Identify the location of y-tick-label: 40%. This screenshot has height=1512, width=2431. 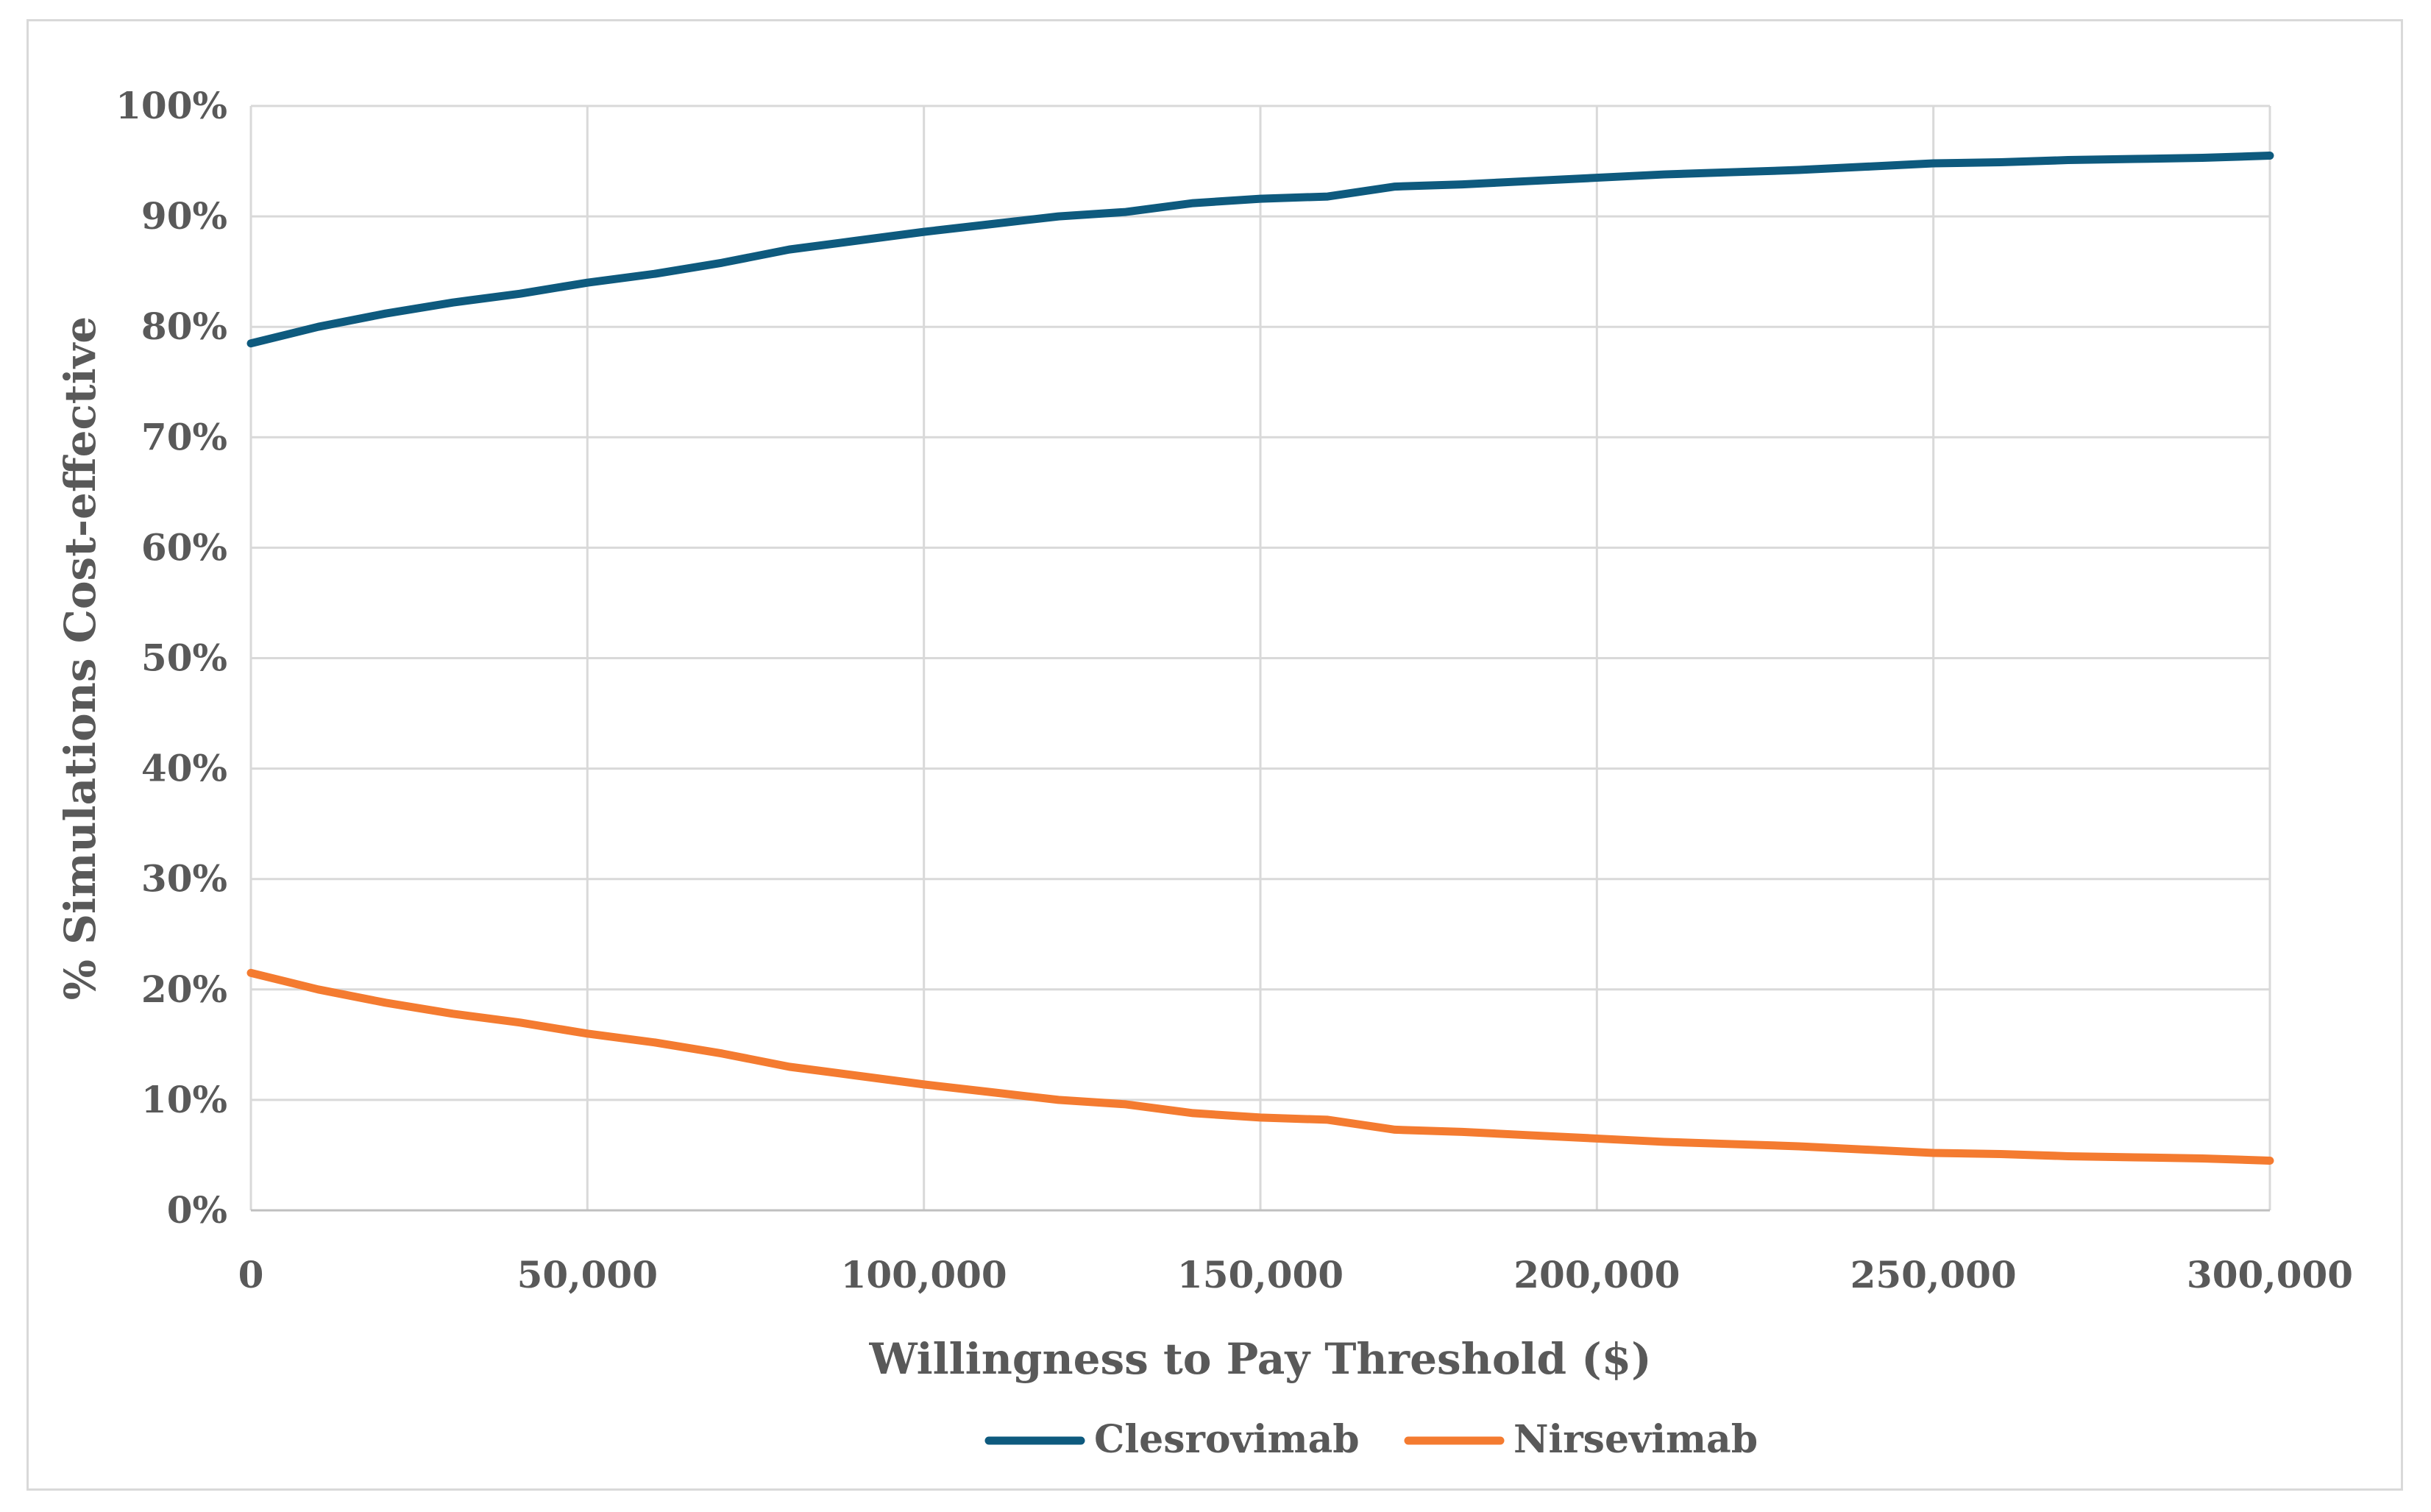
(184, 768).